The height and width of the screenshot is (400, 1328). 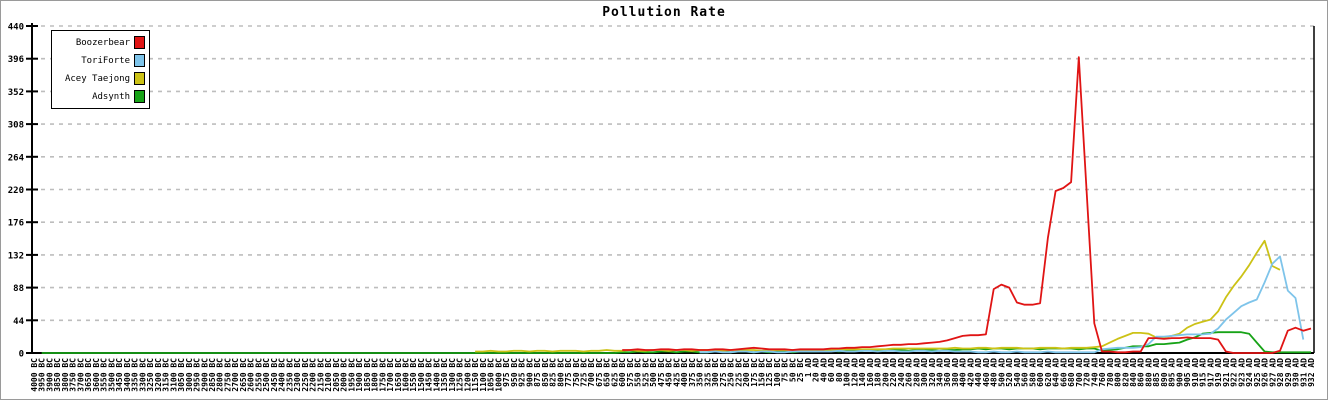 What do you see at coordinates (1257, 372) in the screenshot?
I see `svg-text: 925 AD` at bounding box center [1257, 372].